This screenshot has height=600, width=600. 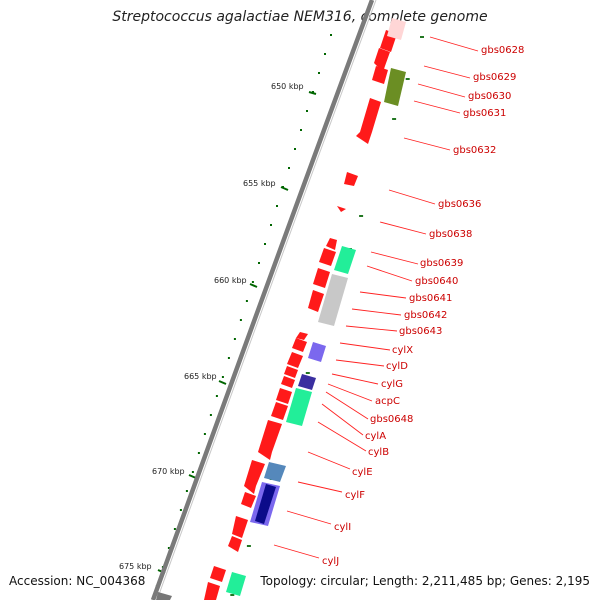 I want to click on gene-label: cylJ, so click(x=330, y=561).